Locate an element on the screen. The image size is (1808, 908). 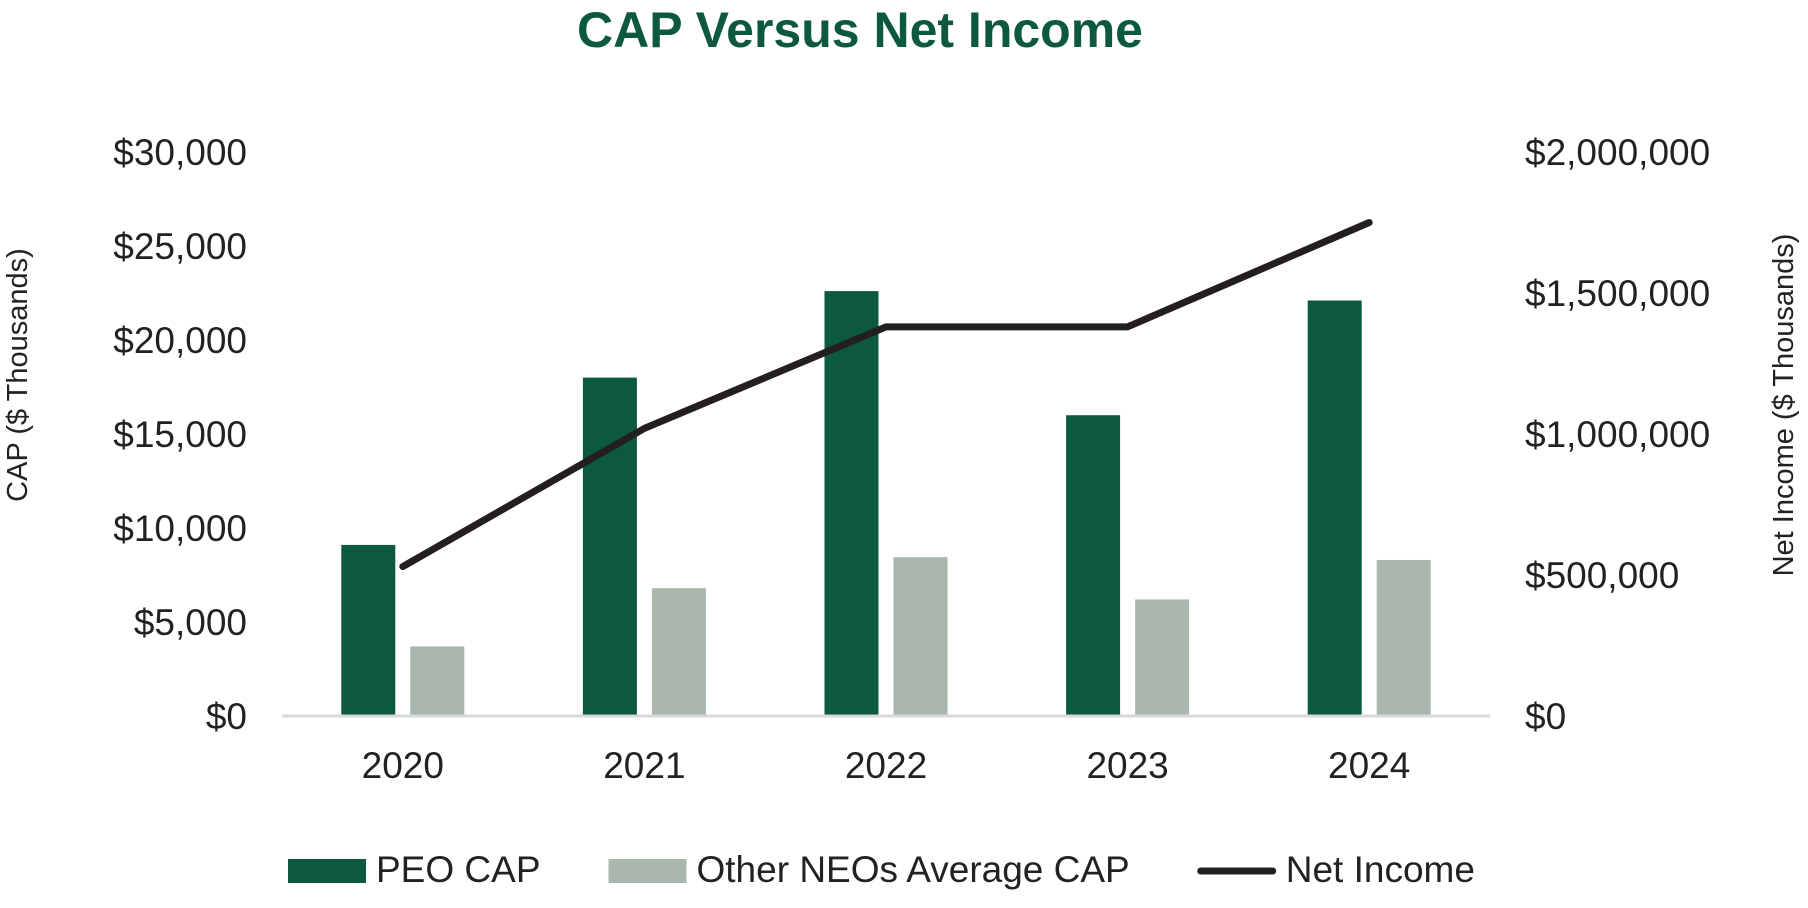
left-tick-label: $25,000 is located at coordinates (180, 246).